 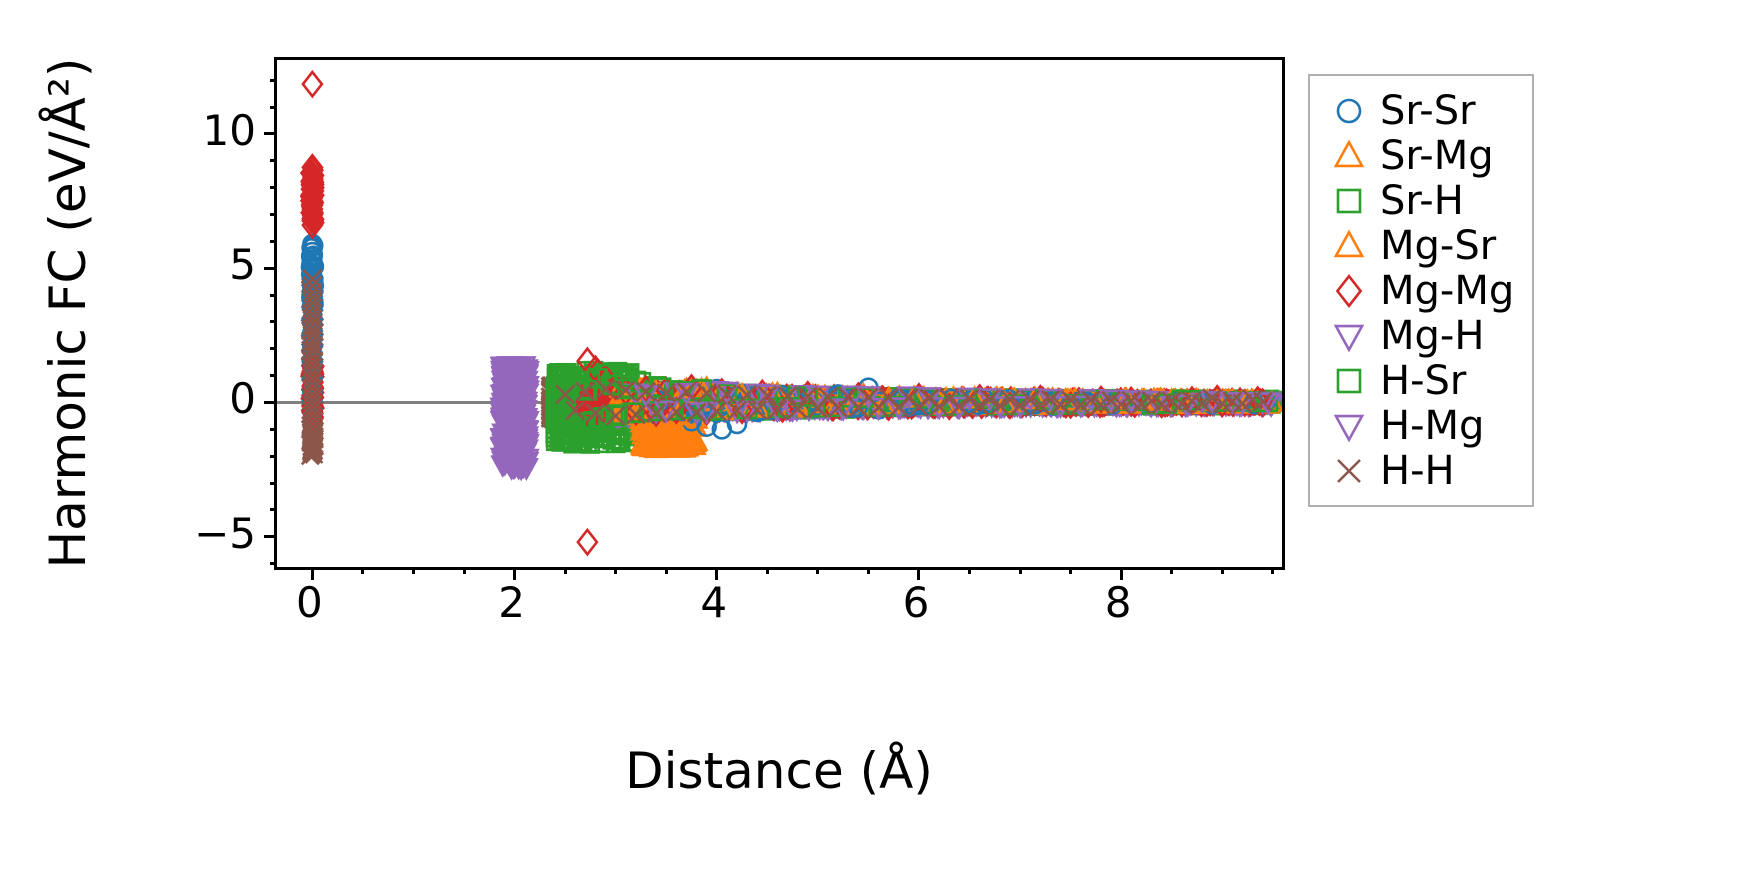 What do you see at coordinates (779, 771) in the screenshot?
I see `x-axis-label: Distance (Å)` at bounding box center [779, 771].